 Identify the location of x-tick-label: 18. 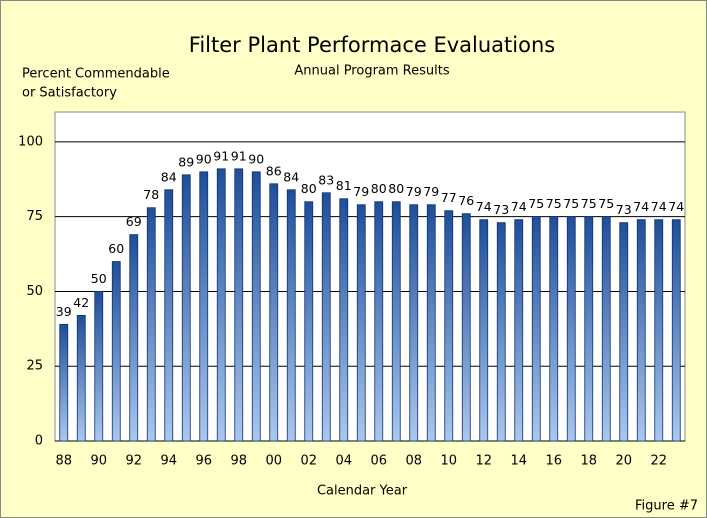
(588, 461).